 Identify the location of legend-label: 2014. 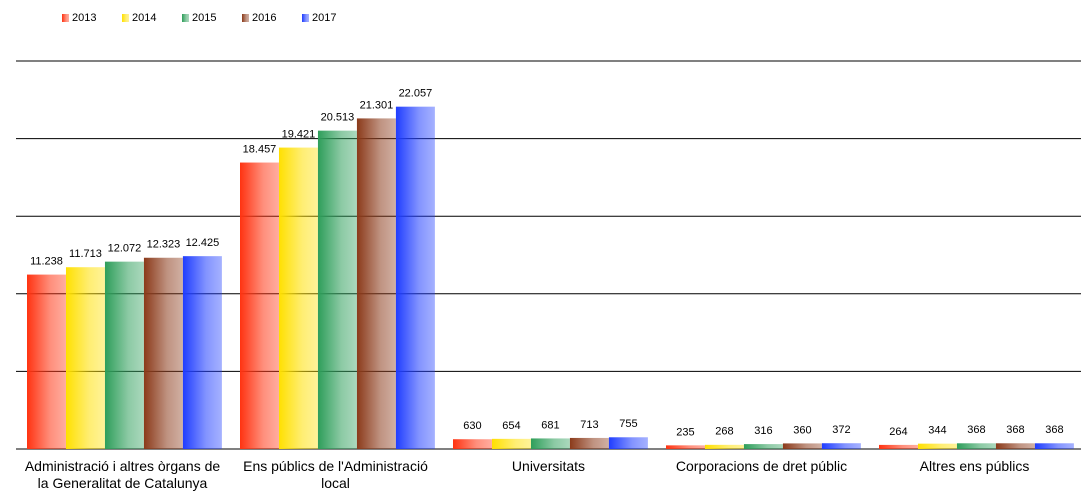
(144, 18).